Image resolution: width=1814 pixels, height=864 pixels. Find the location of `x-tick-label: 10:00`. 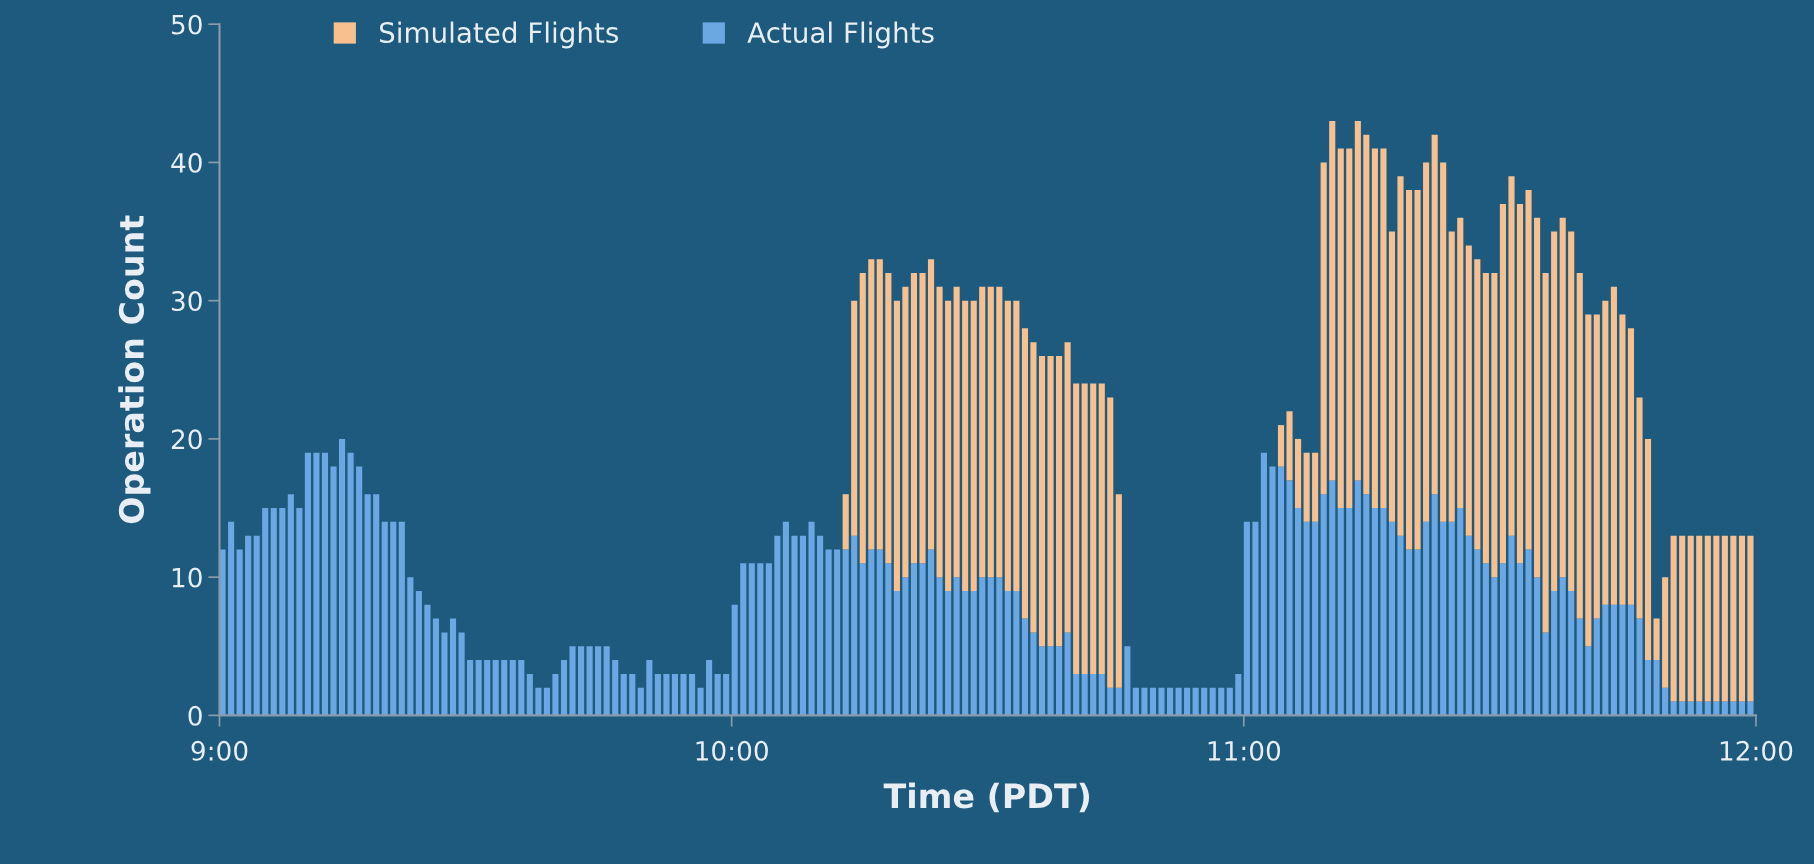

x-tick-label: 10:00 is located at coordinates (732, 750).